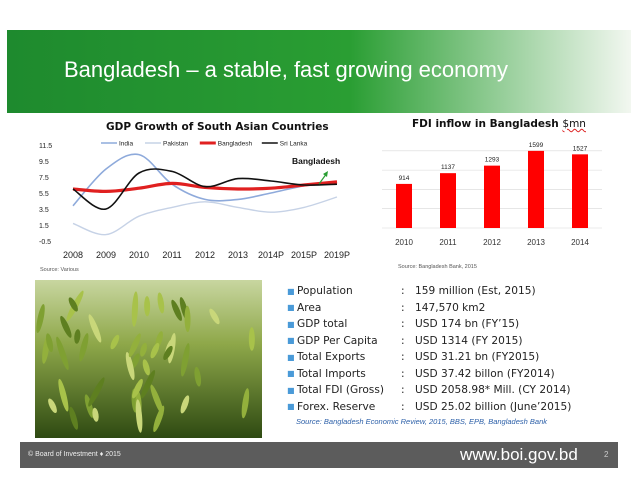 The image size is (638, 493). What do you see at coordinates (448, 242) in the screenshot?
I see `fdi-x-tick-label: 2011` at bounding box center [448, 242].